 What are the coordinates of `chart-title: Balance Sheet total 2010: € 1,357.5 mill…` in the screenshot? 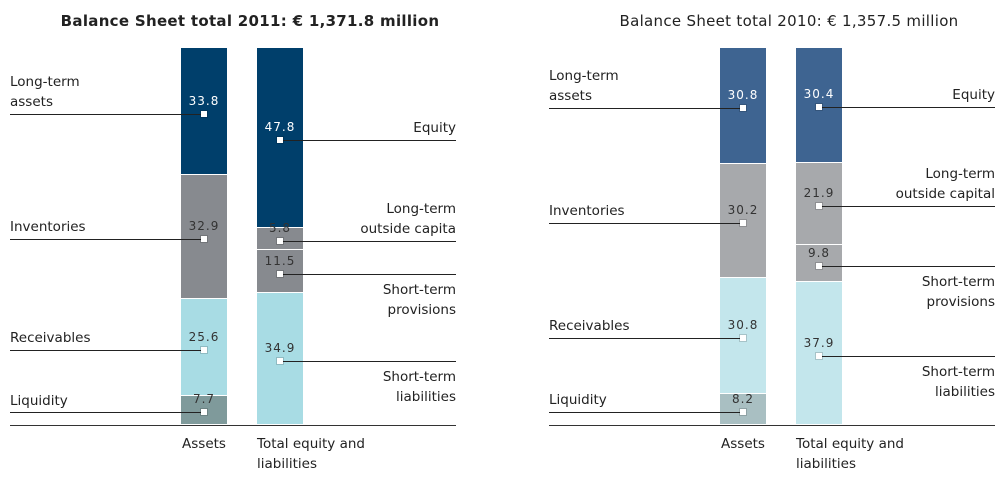 It's located at (789, 21).